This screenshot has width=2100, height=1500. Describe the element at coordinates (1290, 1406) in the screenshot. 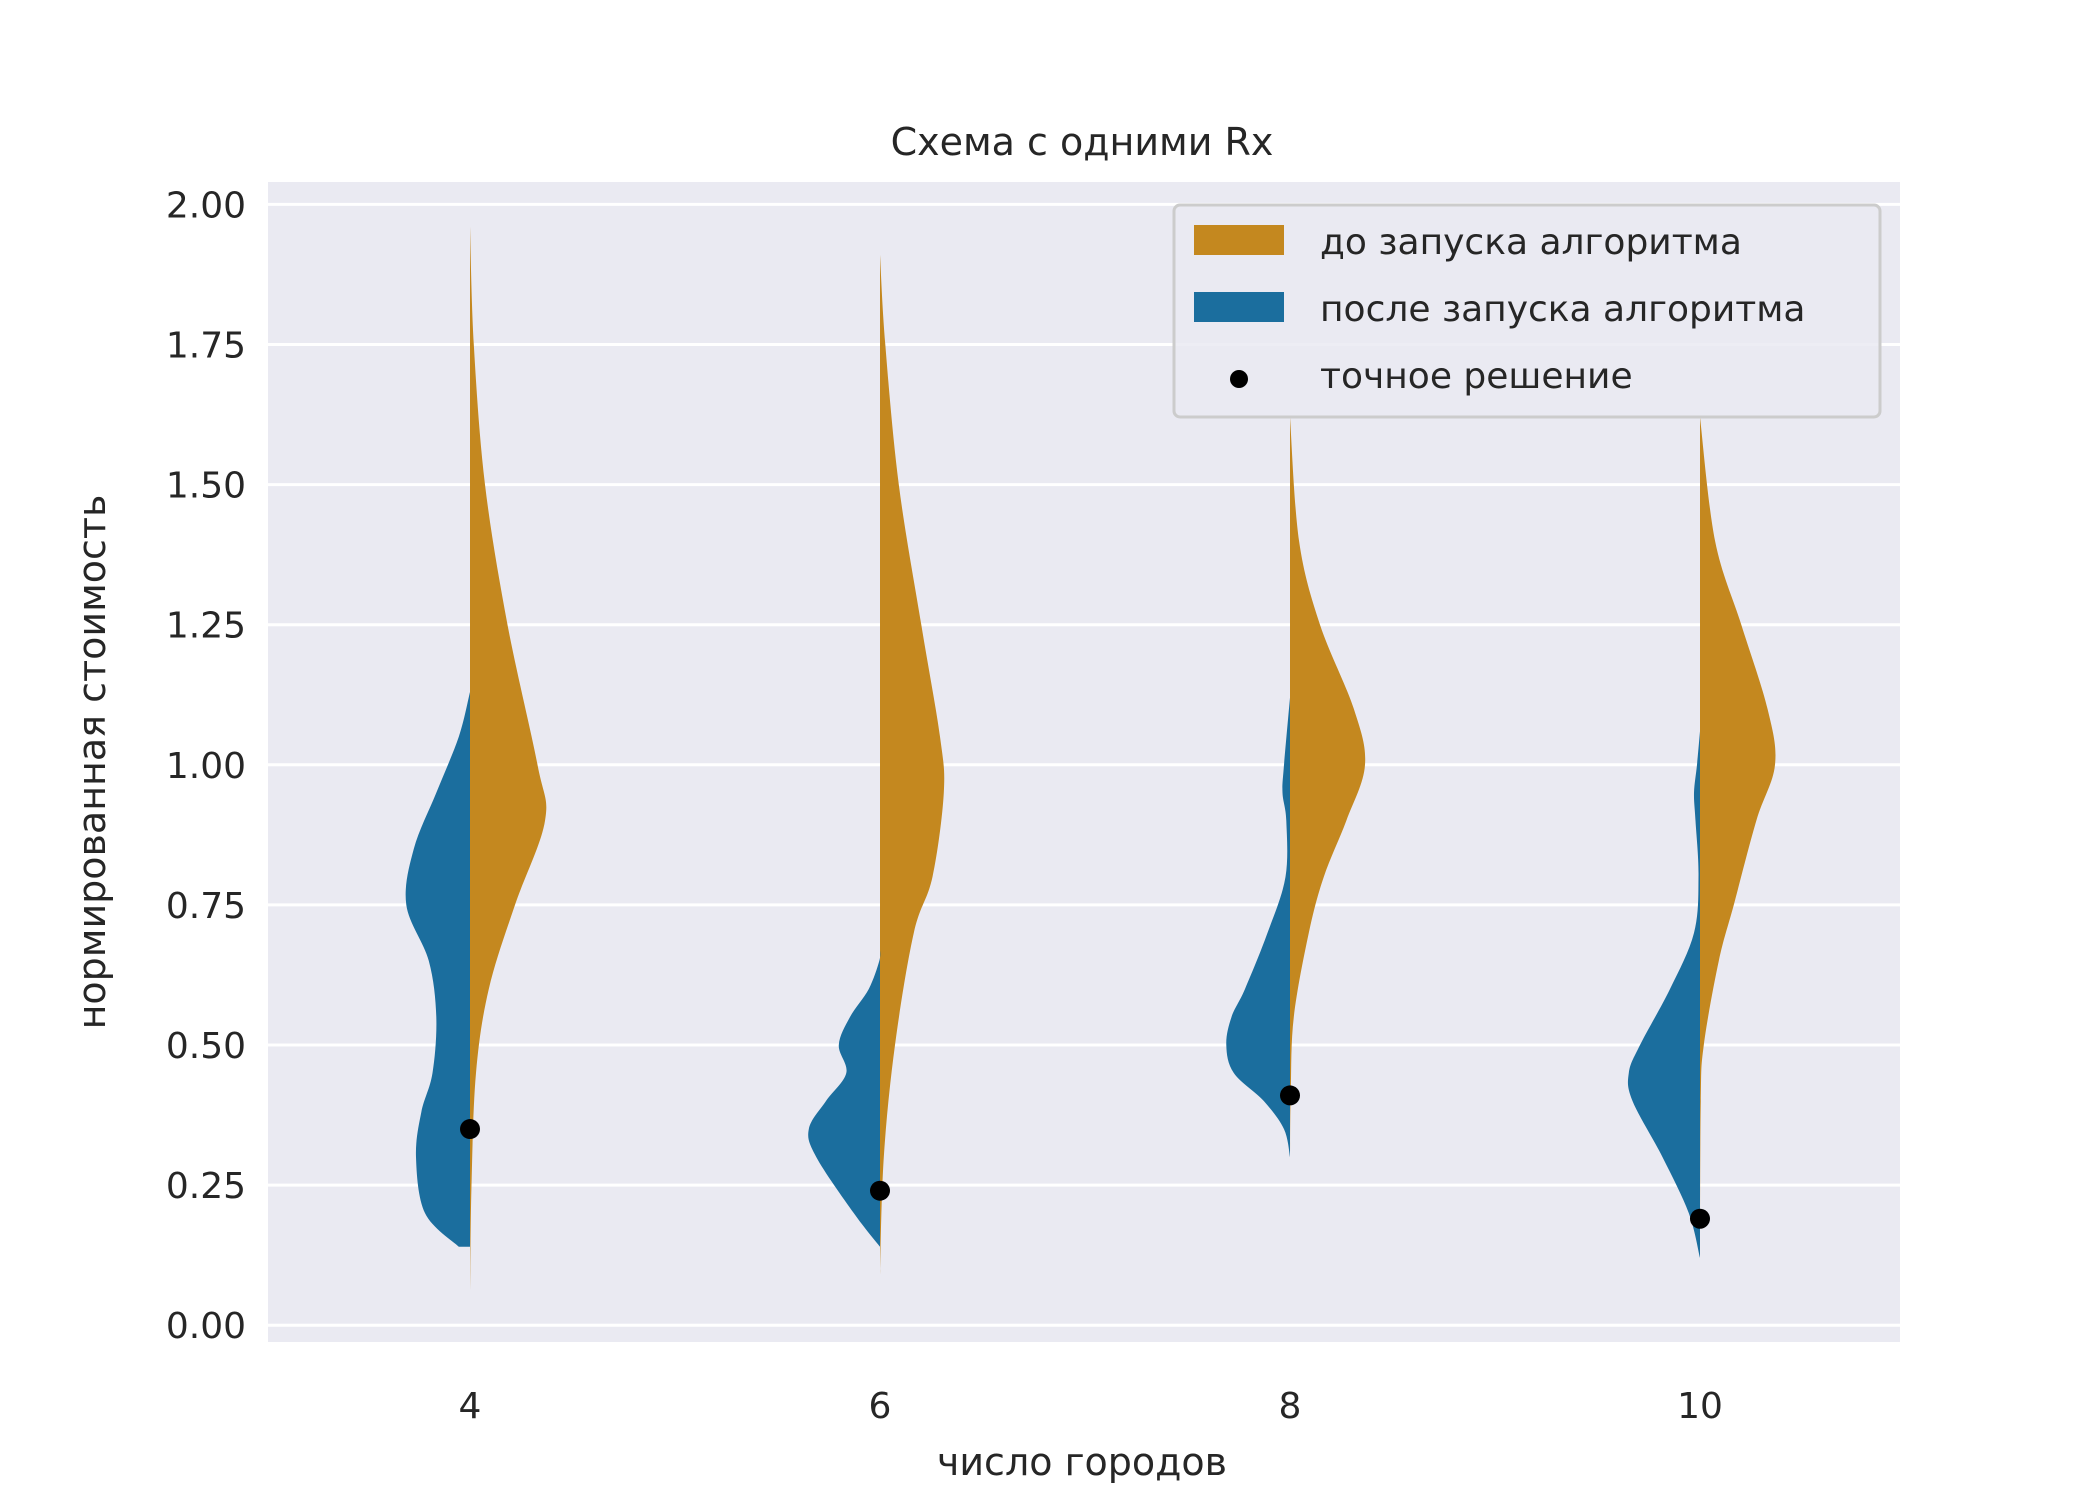

I see `x-tick-label-2: 8` at that location.